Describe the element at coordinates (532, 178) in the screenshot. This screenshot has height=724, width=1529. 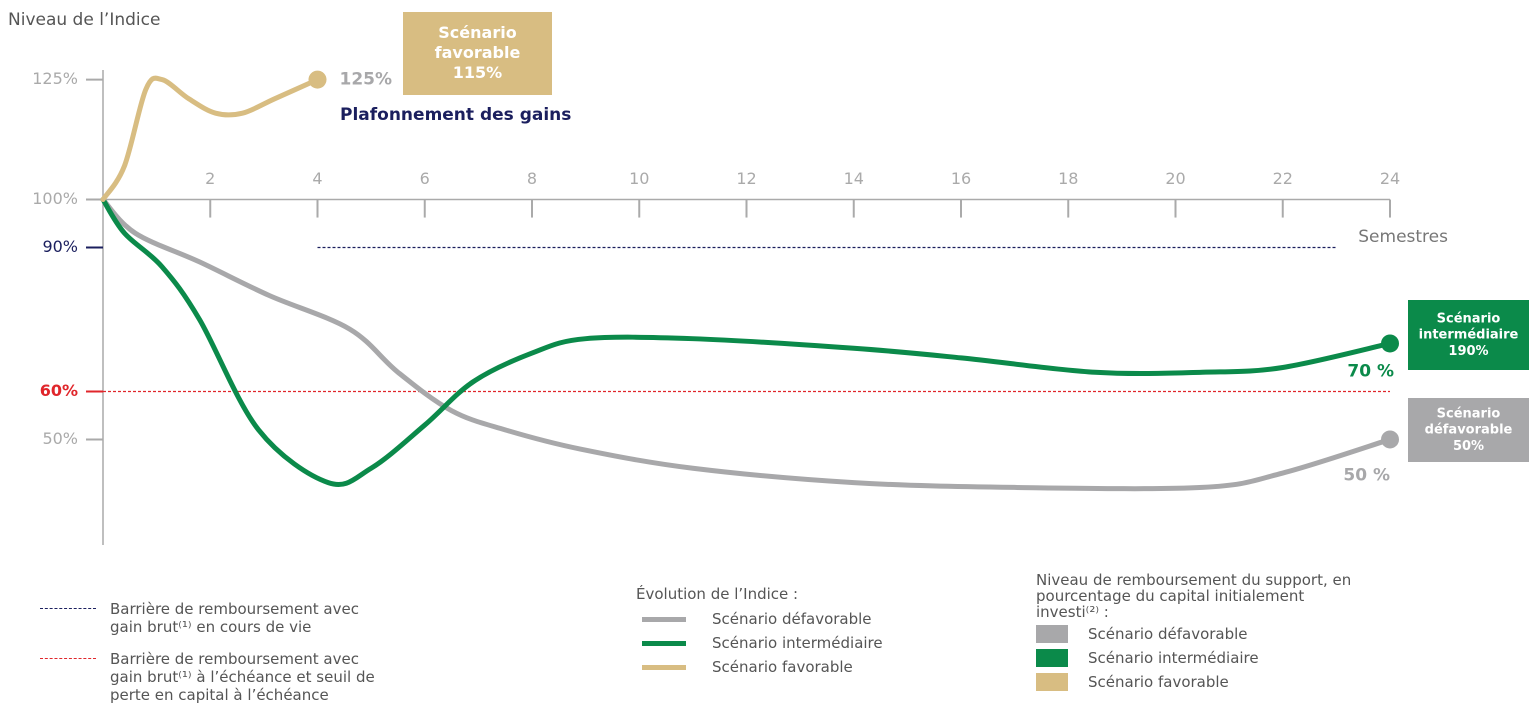
I see `x-tick-label: 8` at that location.